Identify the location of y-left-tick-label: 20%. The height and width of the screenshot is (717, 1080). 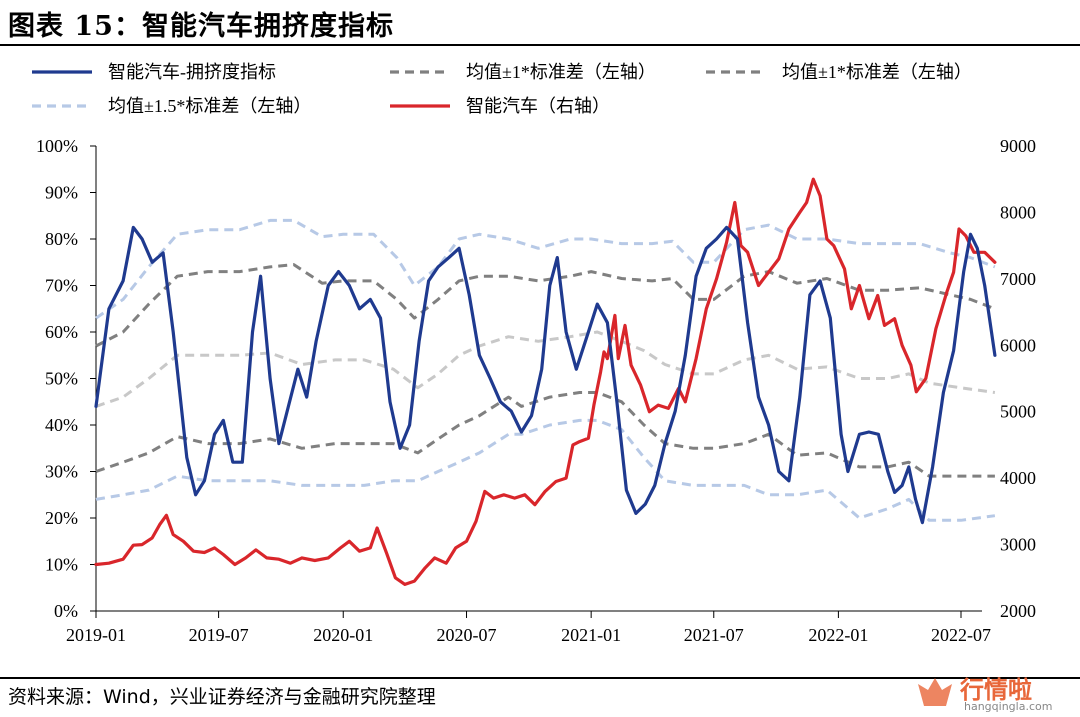
(61, 518).